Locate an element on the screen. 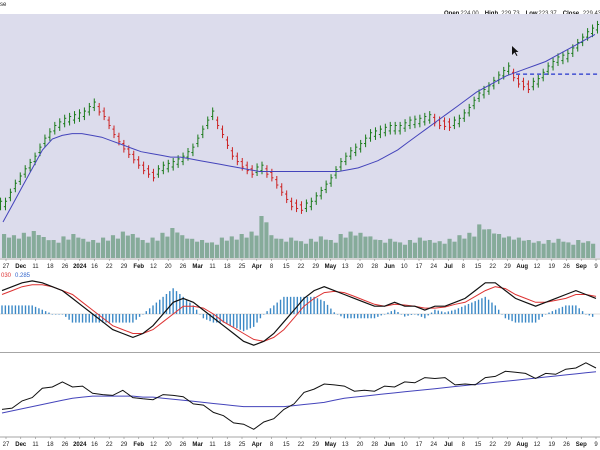 Image resolution: width=600 pixels, height=450 pixels. axis-tick-label: Feb is located at coordinates (138, 445).